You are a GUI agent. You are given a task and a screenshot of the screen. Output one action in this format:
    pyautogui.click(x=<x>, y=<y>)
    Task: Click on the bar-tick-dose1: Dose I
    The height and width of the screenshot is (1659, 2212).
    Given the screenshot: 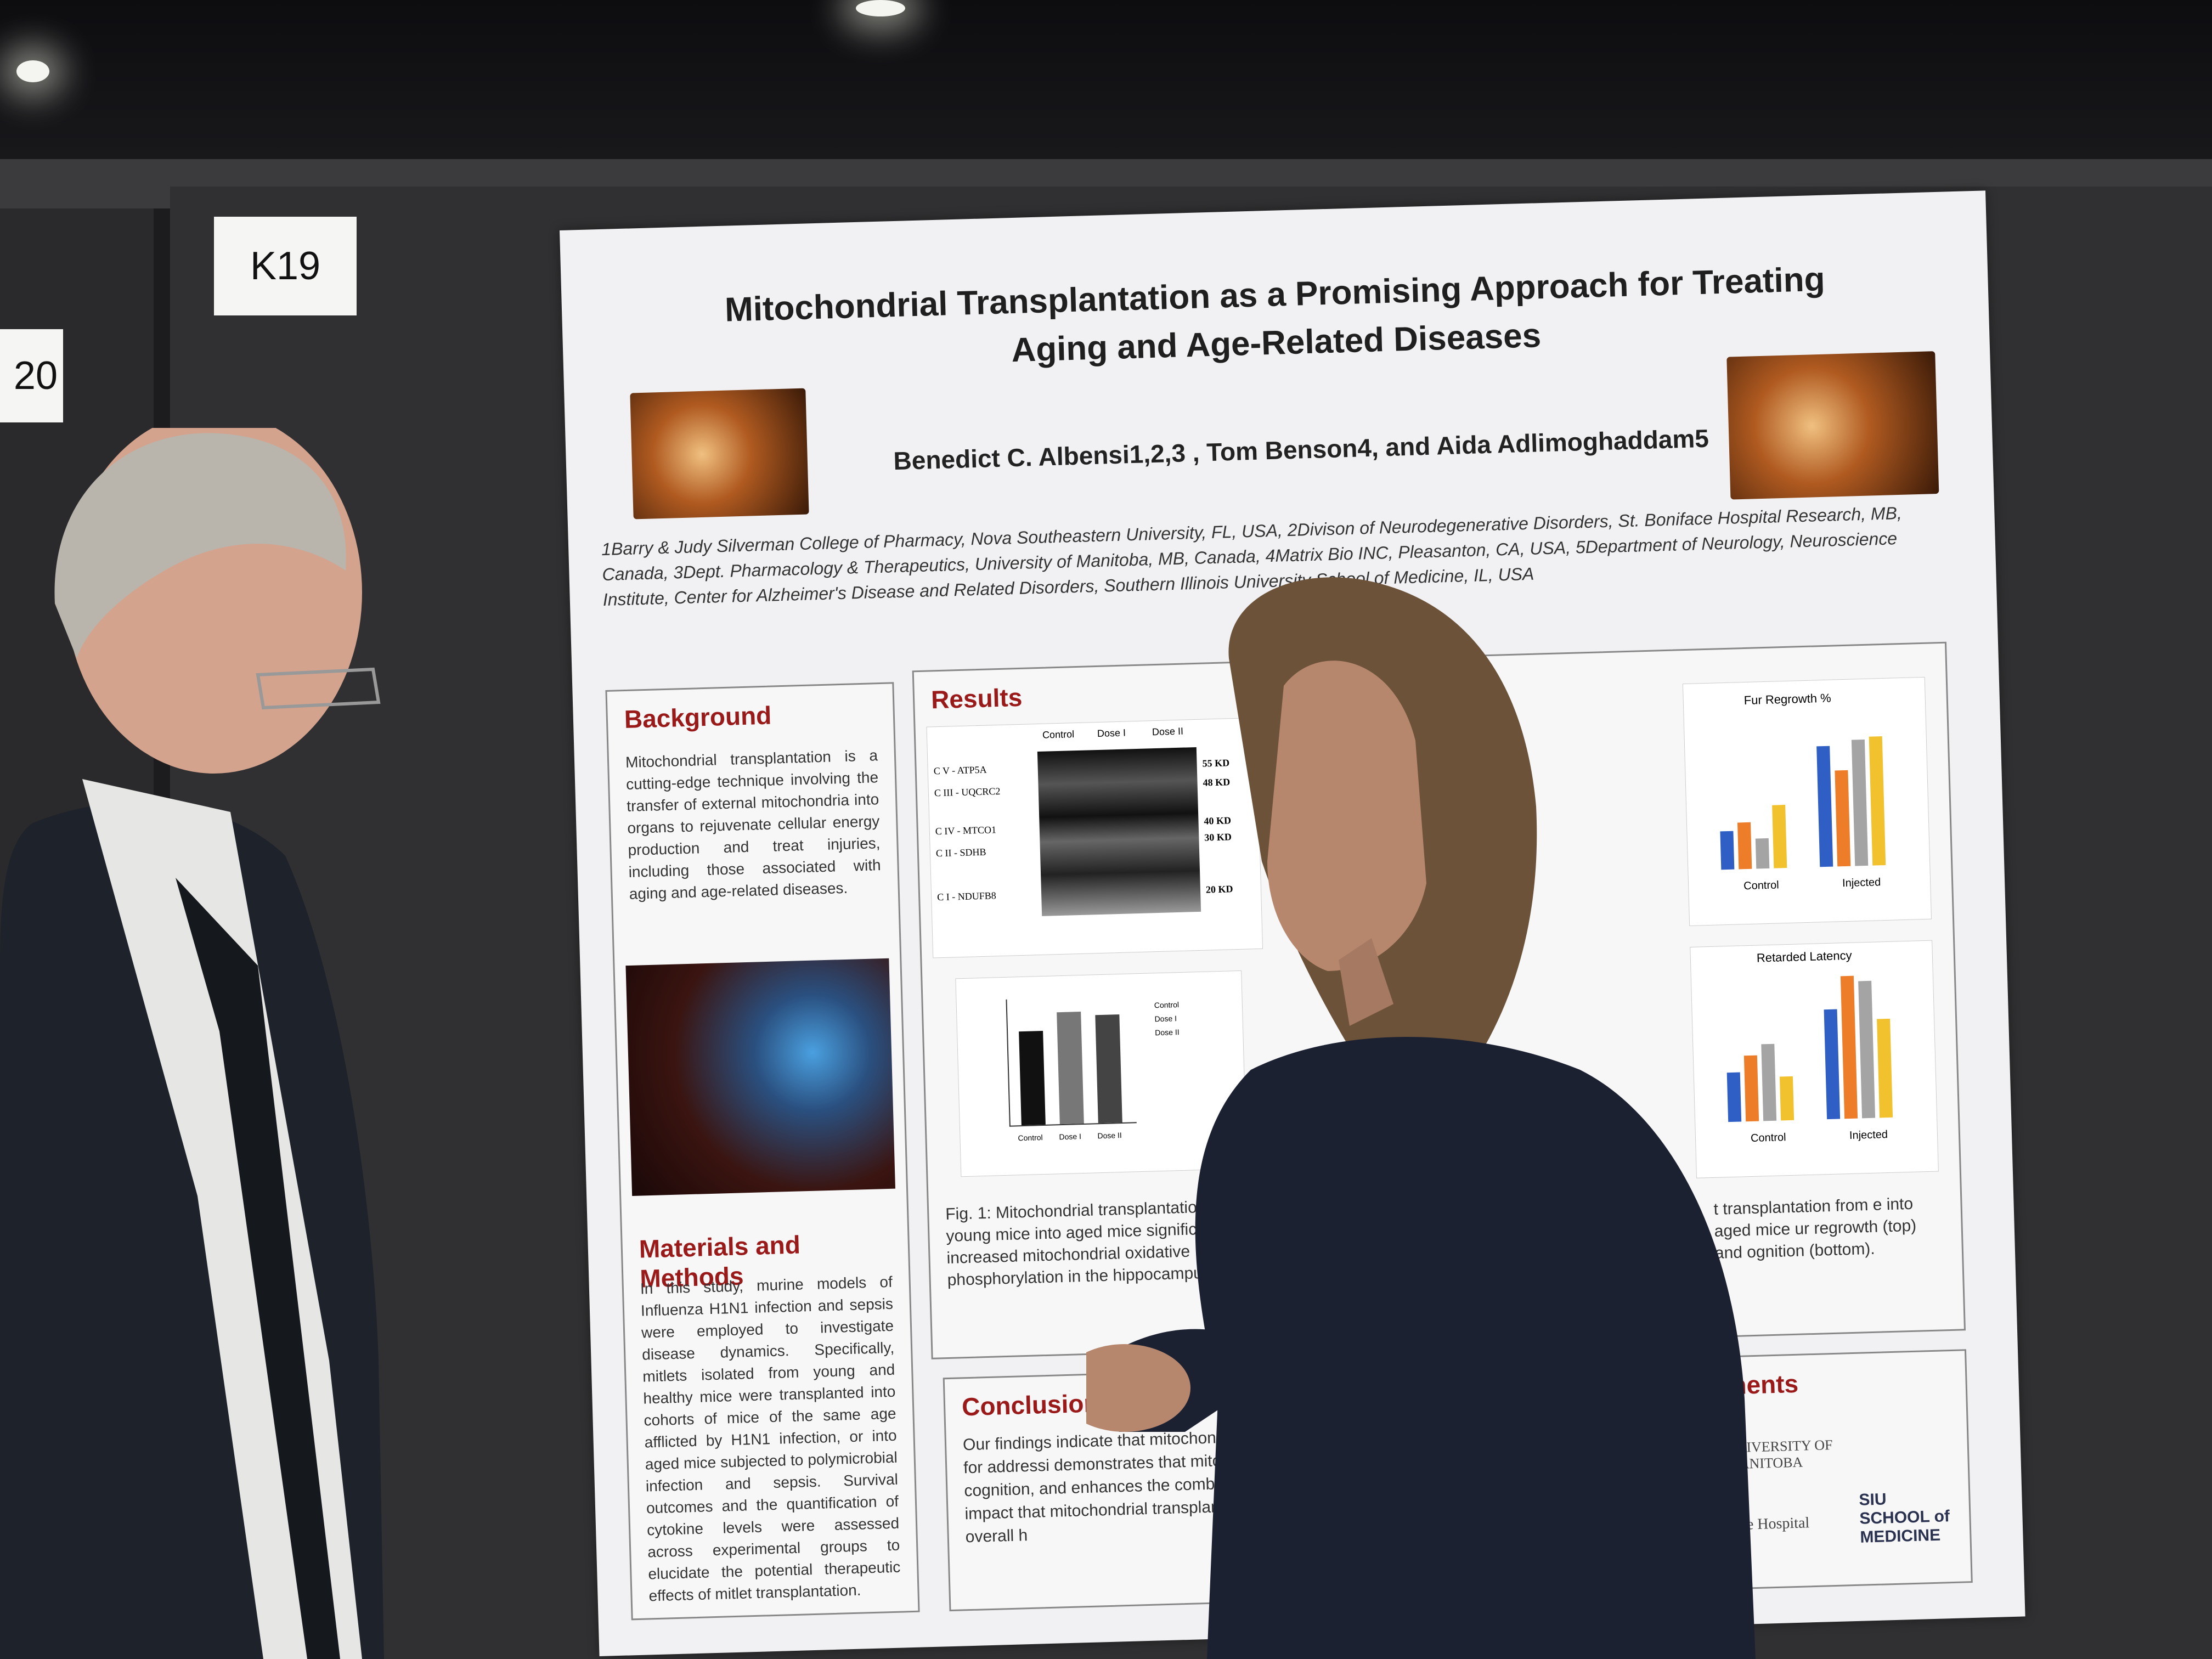 What is the action you would take?
    pyautogui.click(x=1070, y=1137)
    